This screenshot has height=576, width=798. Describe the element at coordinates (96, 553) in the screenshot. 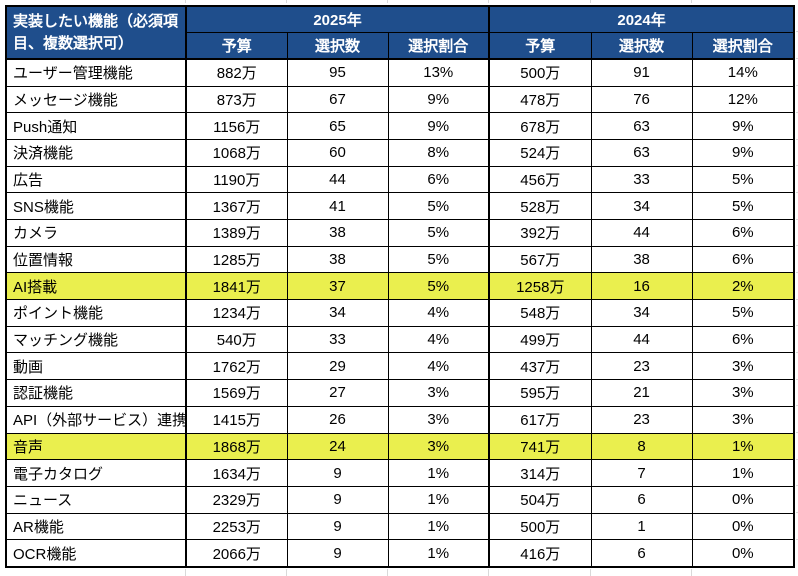

I see `feature-cell: OCR機能` at that location.